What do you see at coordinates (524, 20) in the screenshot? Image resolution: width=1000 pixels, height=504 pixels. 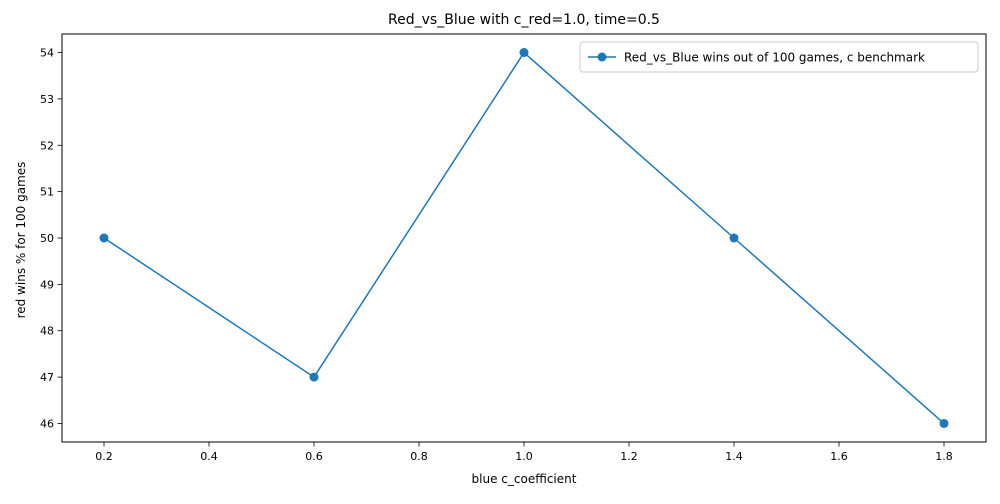 I see `chart-title: Red_vs_Blue with c_red=1.0, time=0.5` at bounding box center [524, 20].